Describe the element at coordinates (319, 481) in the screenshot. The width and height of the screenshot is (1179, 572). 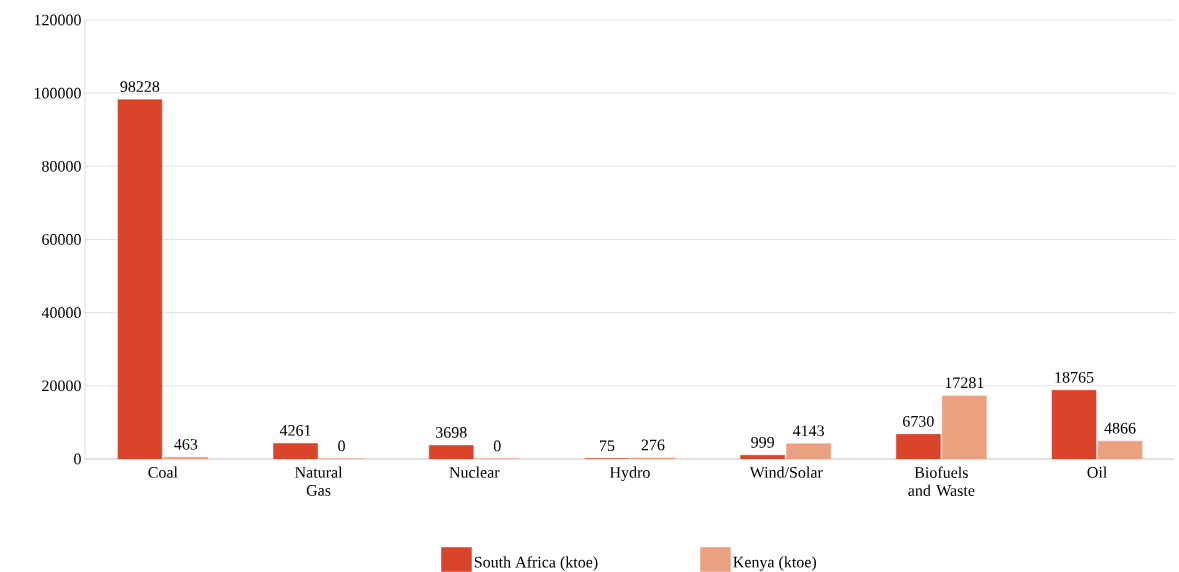
I see `x-tick-label: Natural Gas` at that location.